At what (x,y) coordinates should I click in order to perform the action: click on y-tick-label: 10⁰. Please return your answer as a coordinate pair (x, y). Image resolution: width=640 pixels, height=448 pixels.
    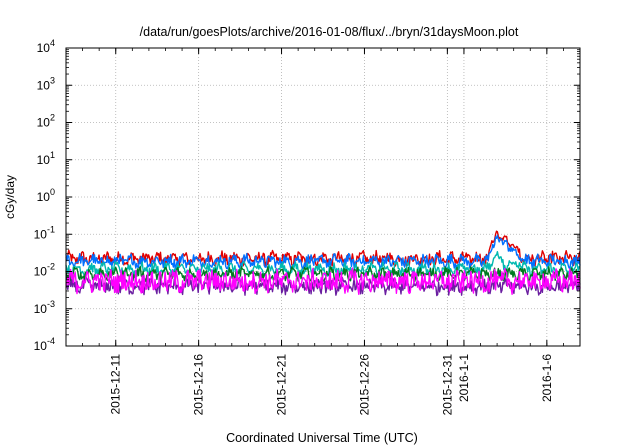
    Looking at the image, I should click on (46, 195).